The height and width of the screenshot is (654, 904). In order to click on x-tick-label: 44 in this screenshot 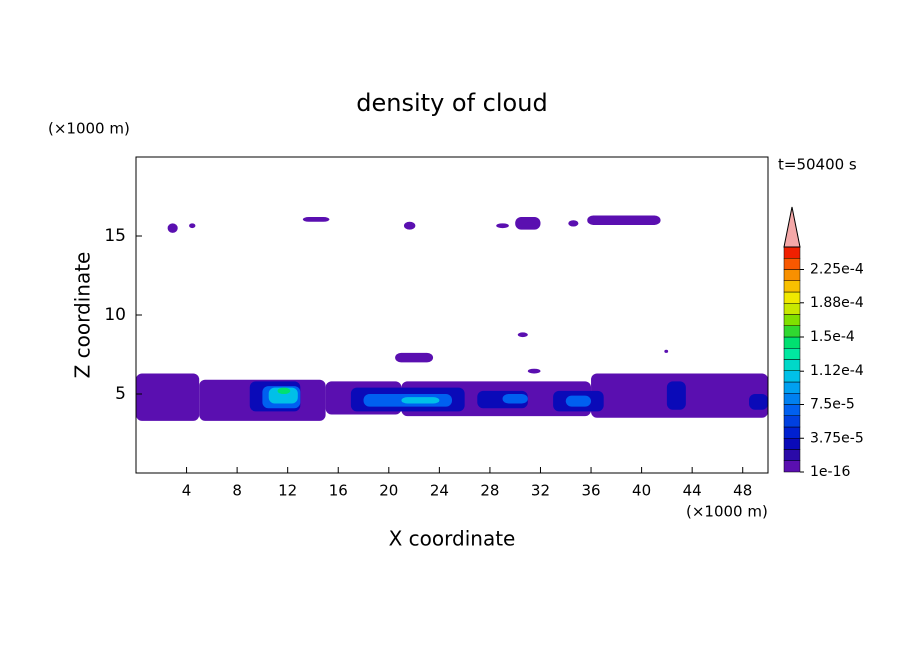, I will do `click(692, 491)`.